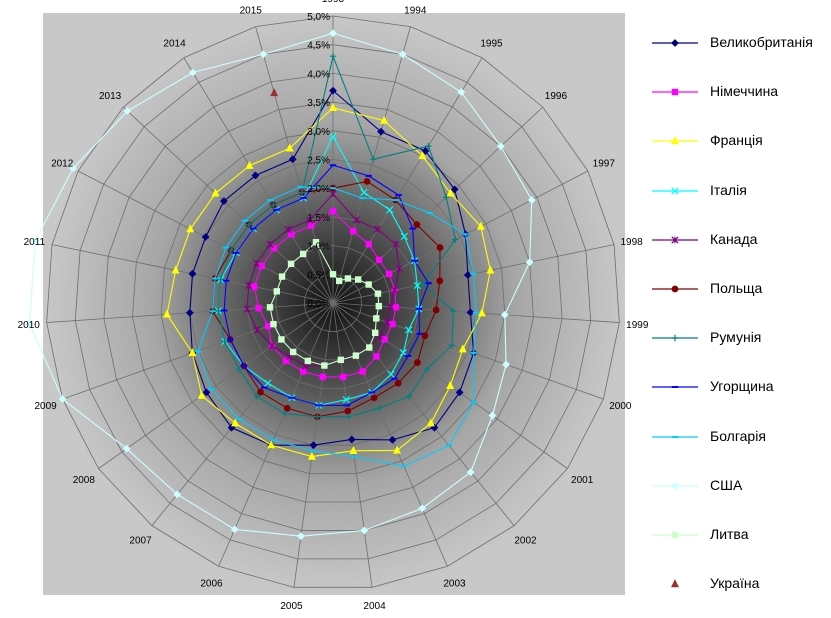 Image resolution: width=831 pixels, height=618 pixels. Describe the element at coordinates (736, 337) in the screenshot. I see `legend-label: Румунія` at that location.